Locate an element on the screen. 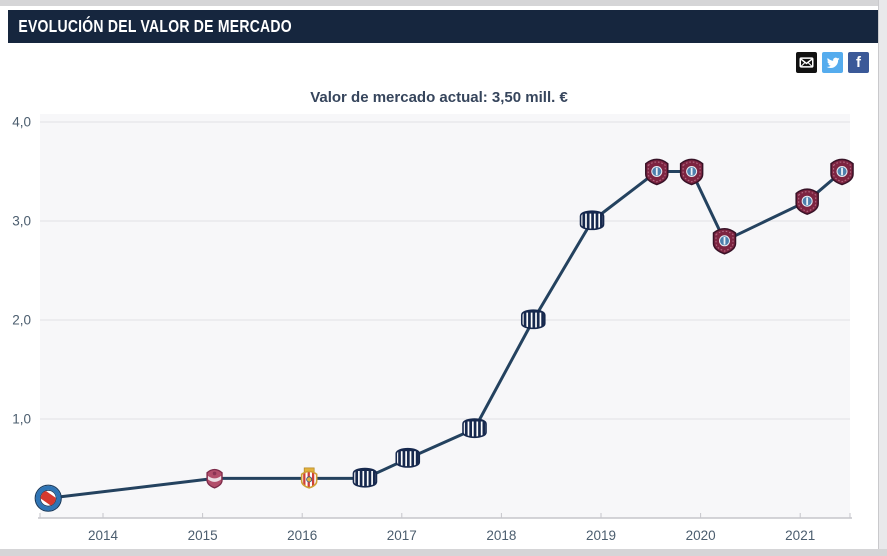  x-tick-label: 2017 is located at coordinates (402, 535).